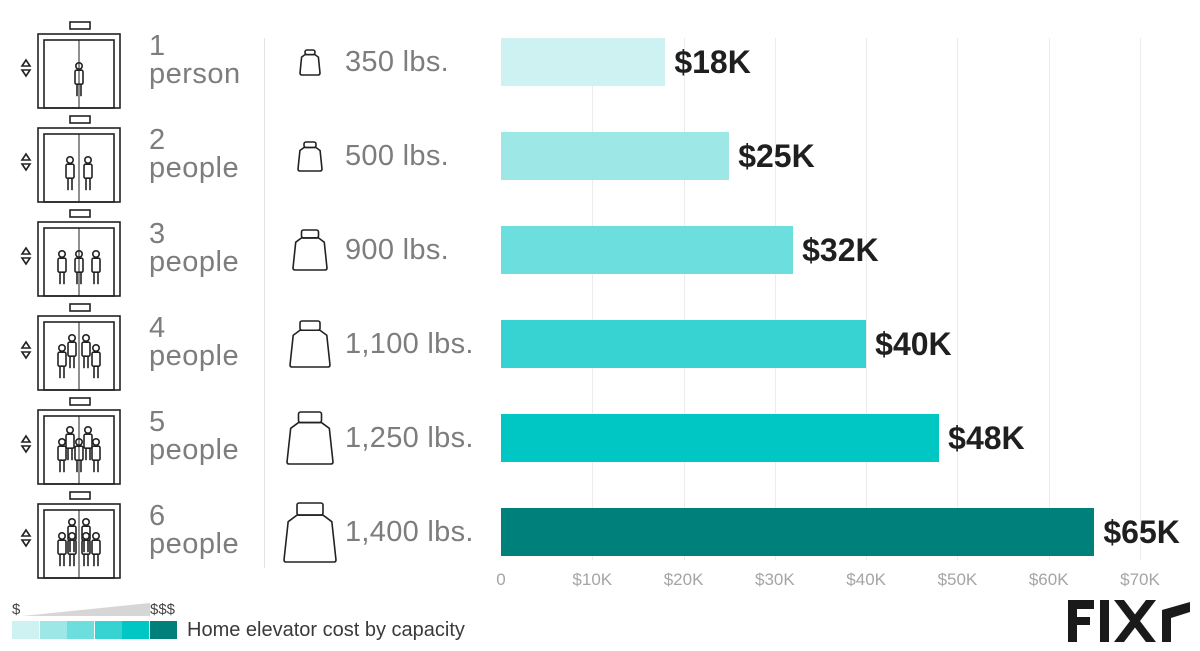 Image resolution: width=1200 pixels, height=651 pixels. I want to click on bar-value-label: $25K, so click(776, 156).